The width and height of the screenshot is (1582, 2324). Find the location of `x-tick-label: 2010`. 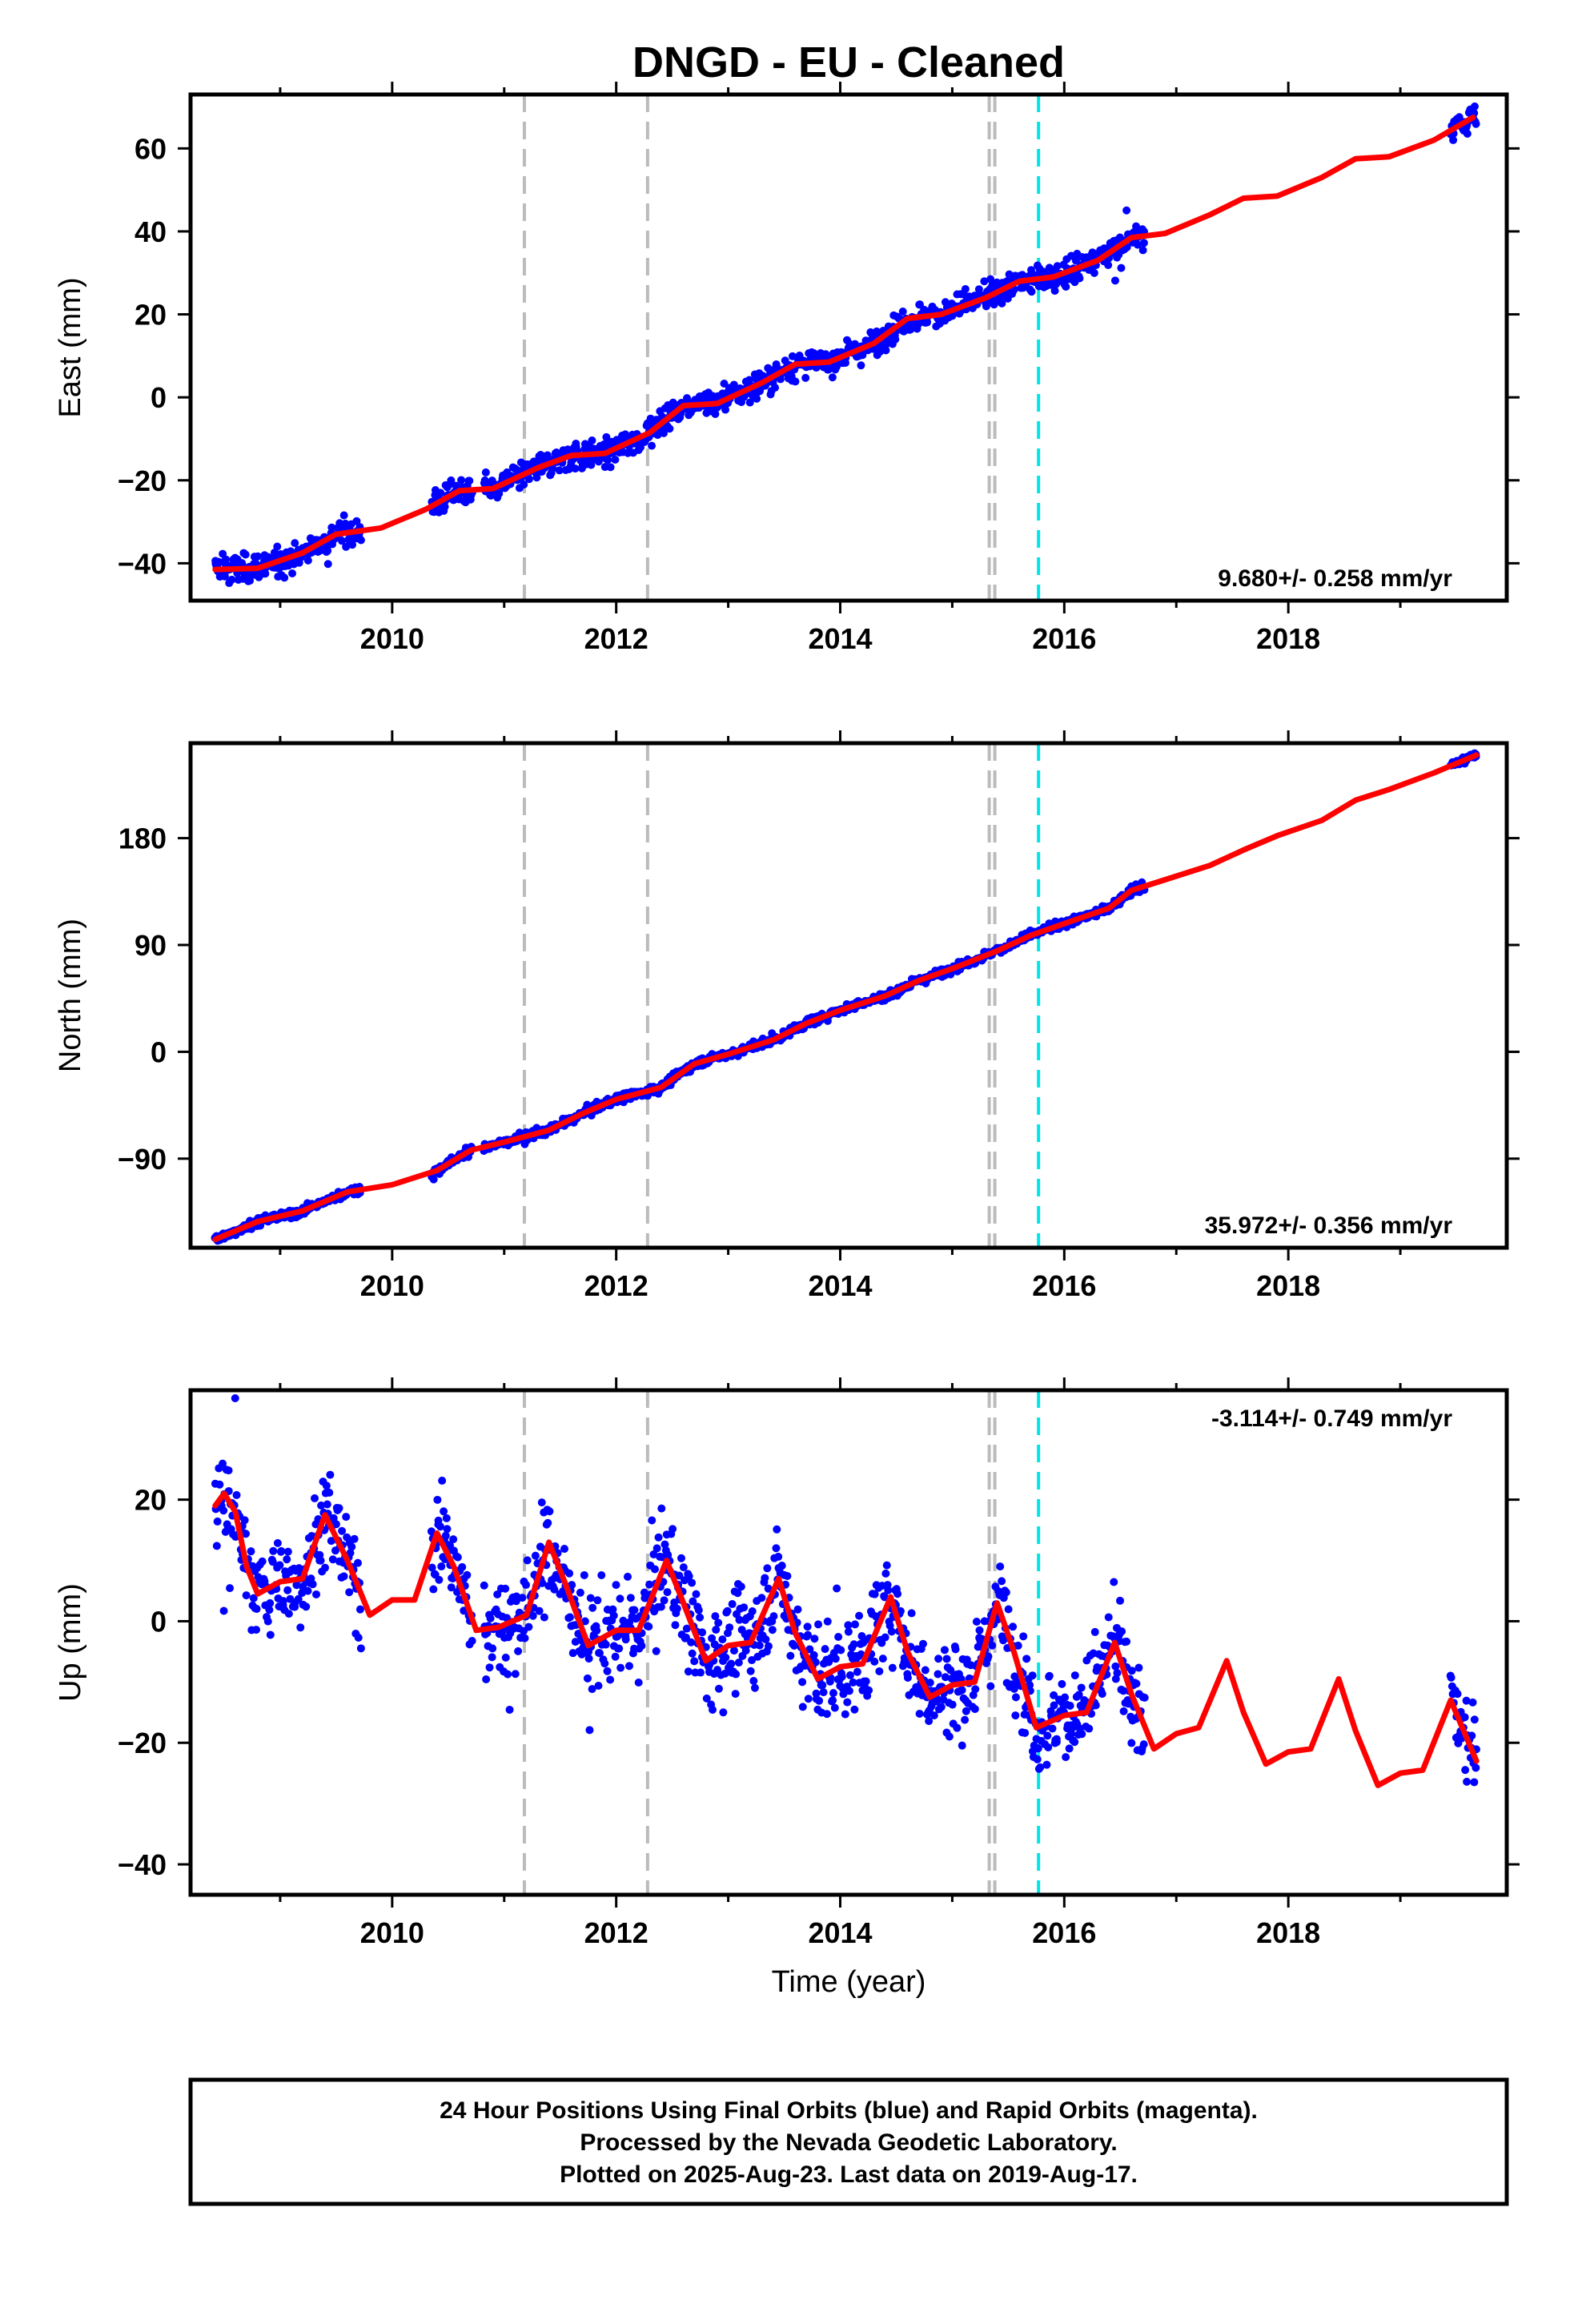

x-tick-label: 2010 is located at coordinates (392, 638).